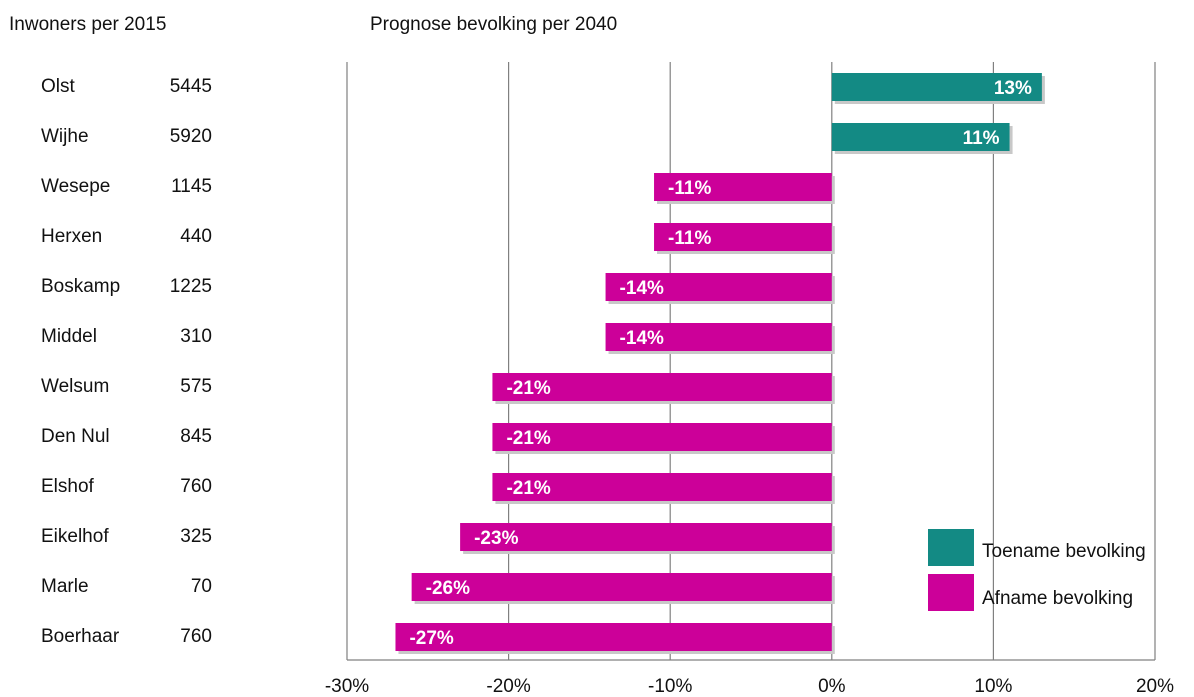 This screenshot has height=697, width=1194. What do you see at coordinates (981, 138) in the screenshot?
I see `bar-value-label: 11%` at bounding box center [981, 138].